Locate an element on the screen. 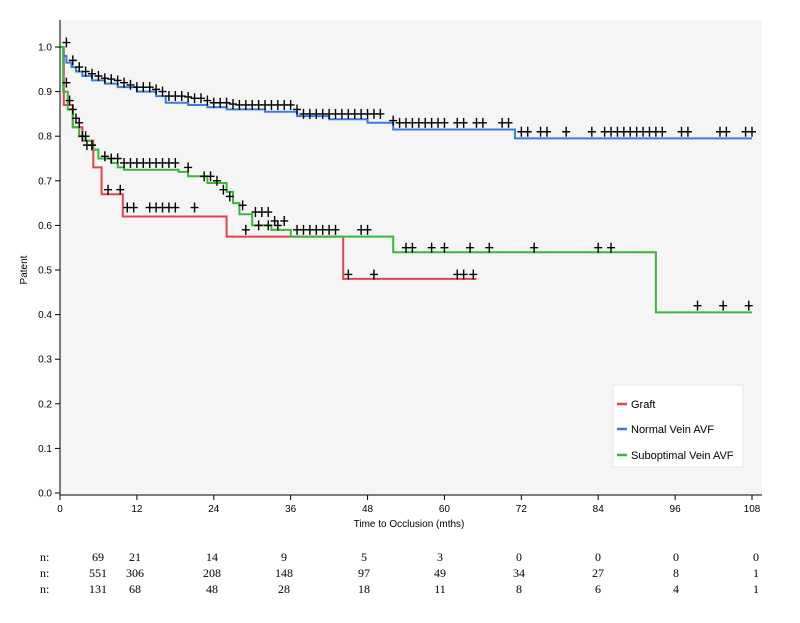  x-tick-label: 60 is located at coordinates (445, 509).